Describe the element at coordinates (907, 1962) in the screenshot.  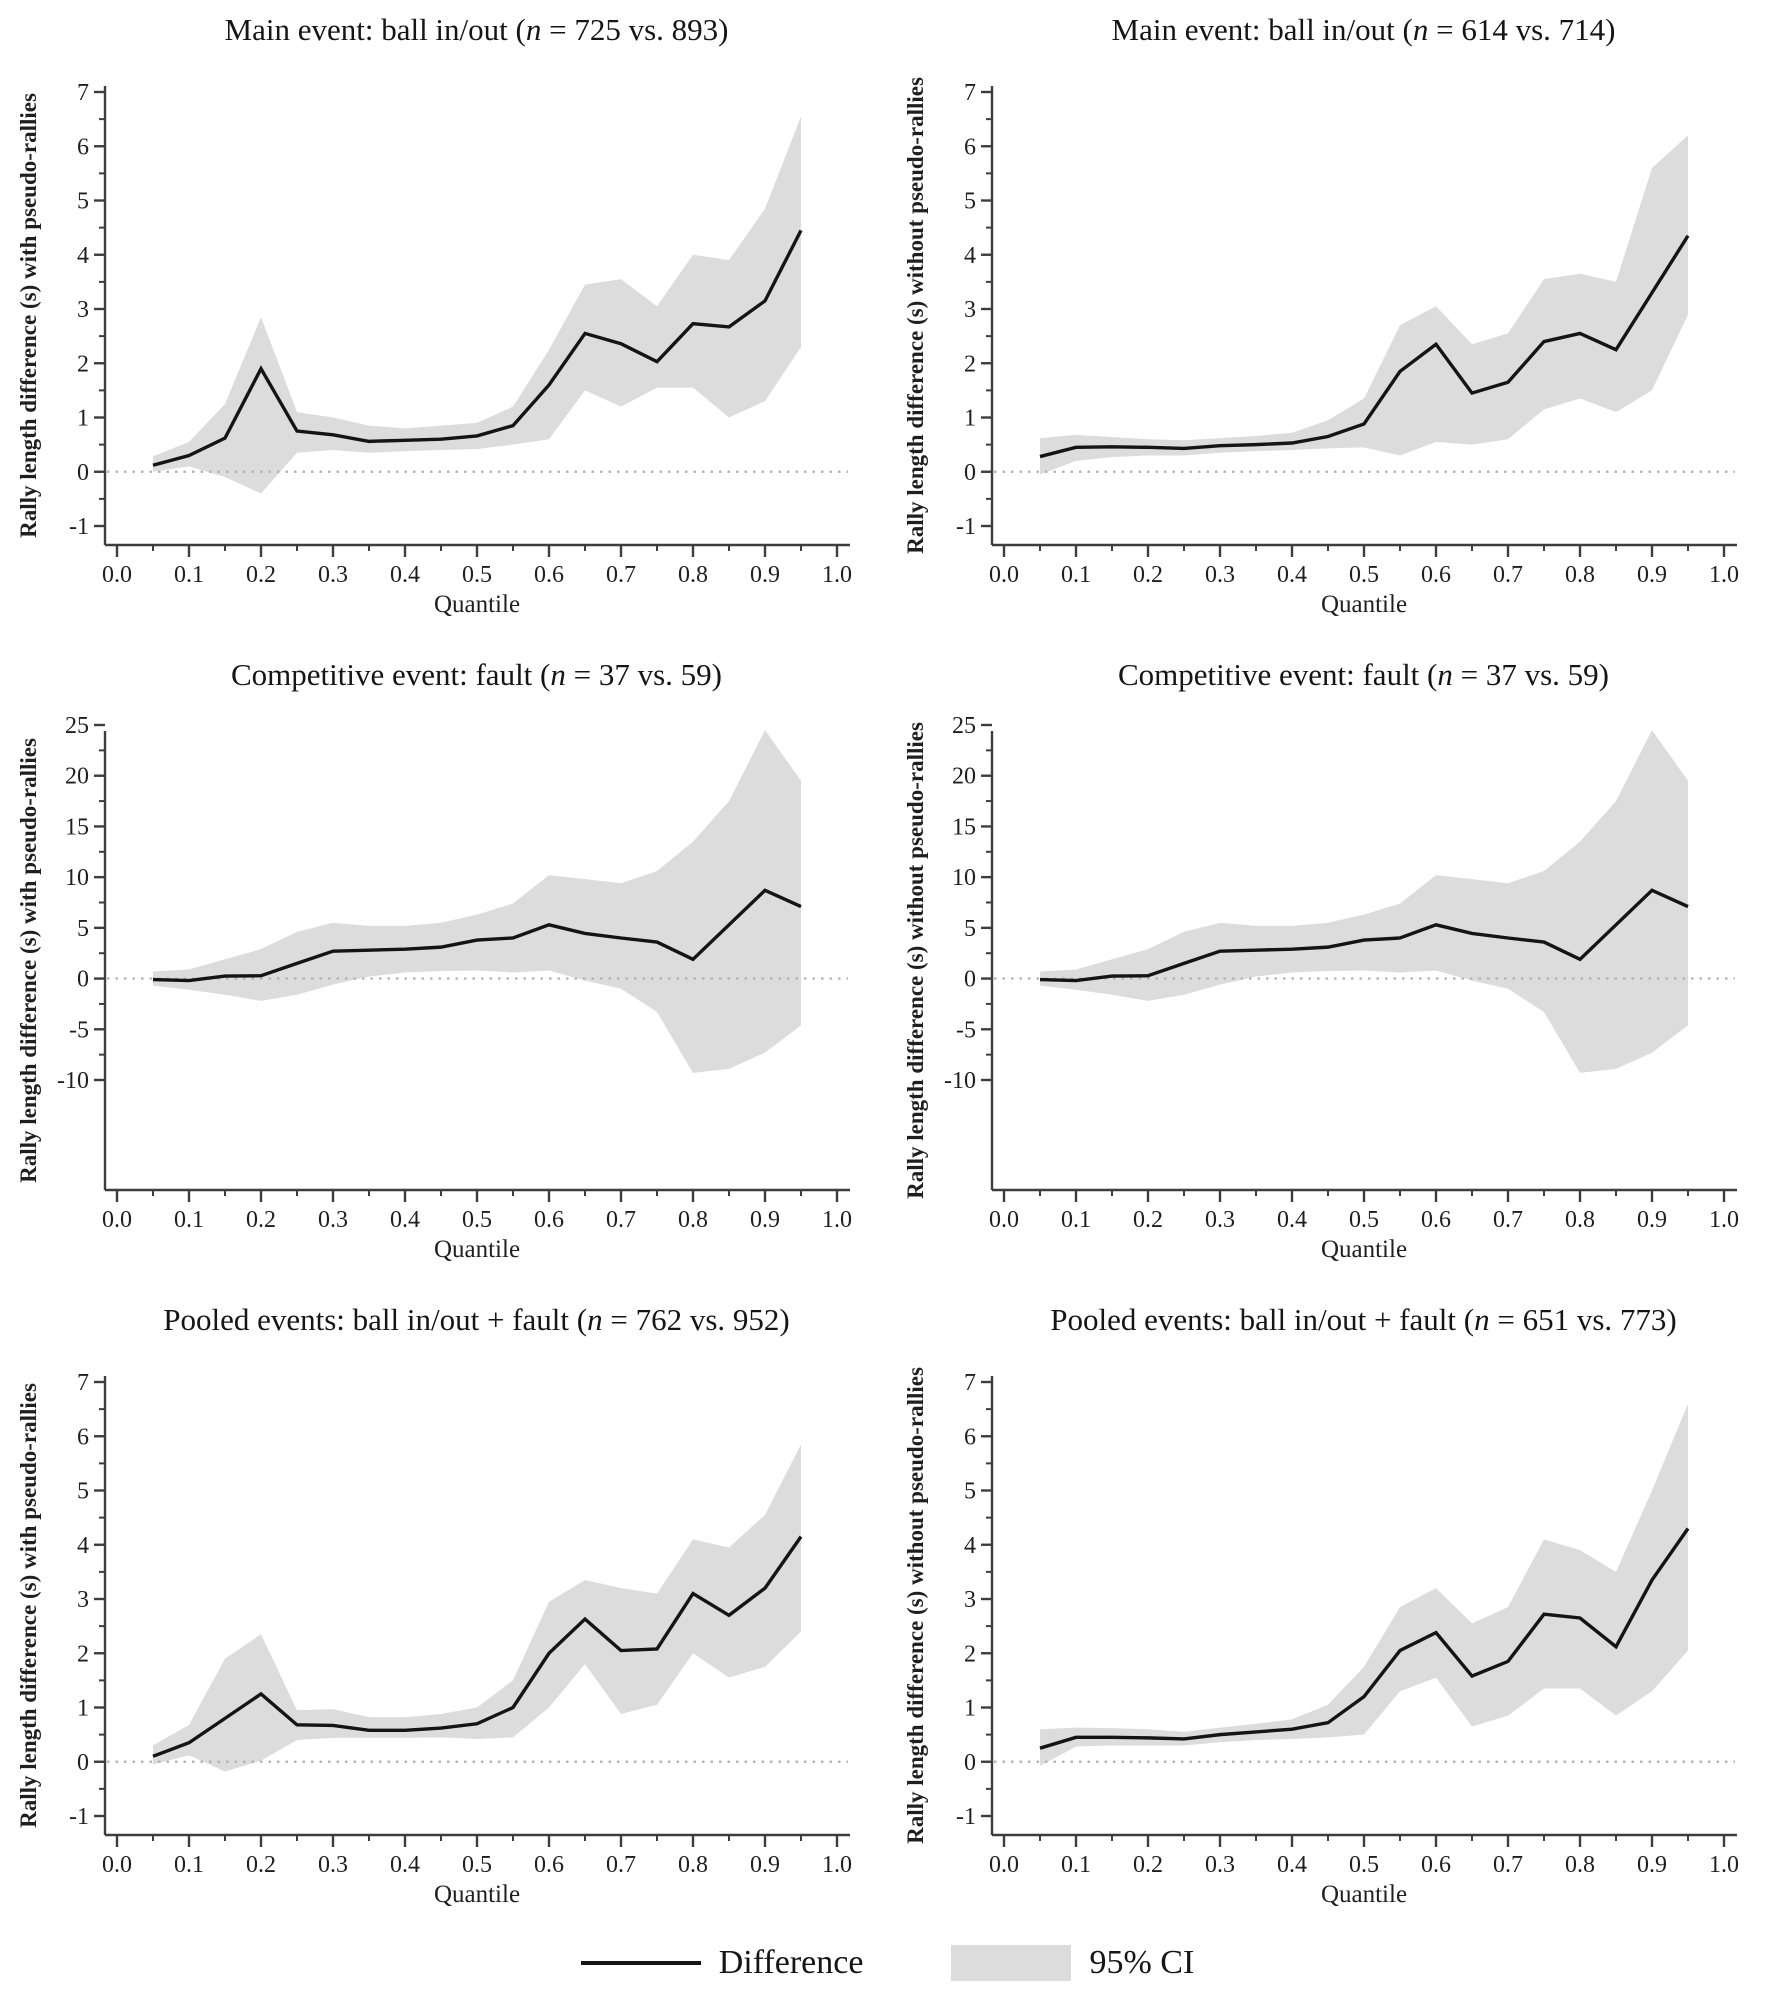
I see `legend-spacer` at that location.